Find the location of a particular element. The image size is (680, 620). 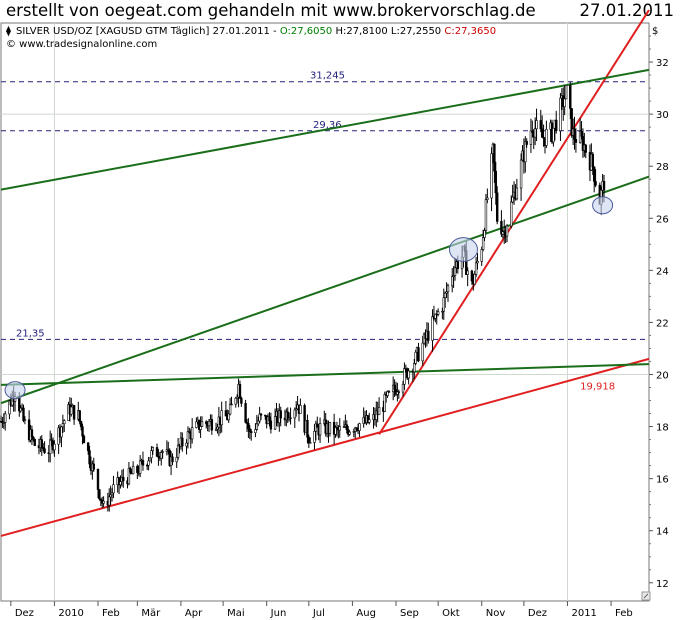

level-label: 31,245 is located at coordinates (327, 76).